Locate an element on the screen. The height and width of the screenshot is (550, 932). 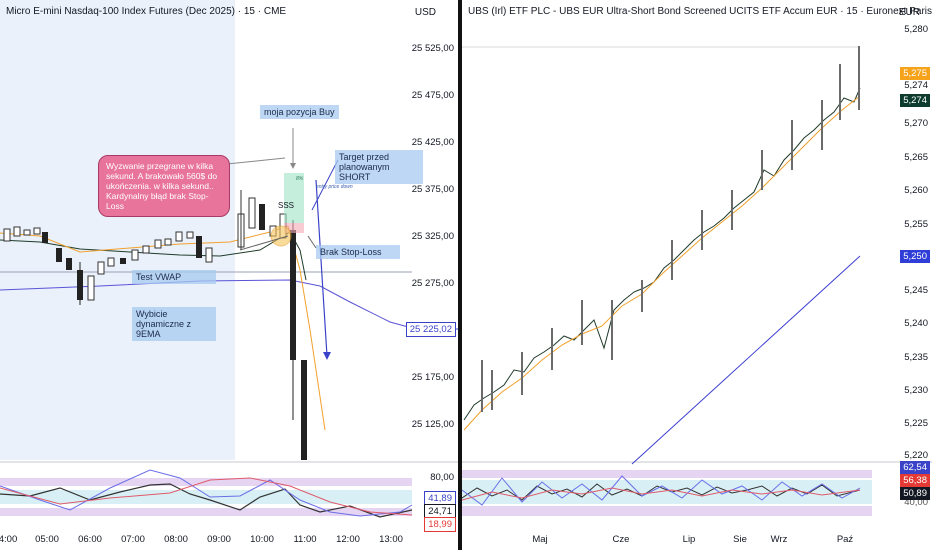
profit-zone is located at coordinates (294, 198).